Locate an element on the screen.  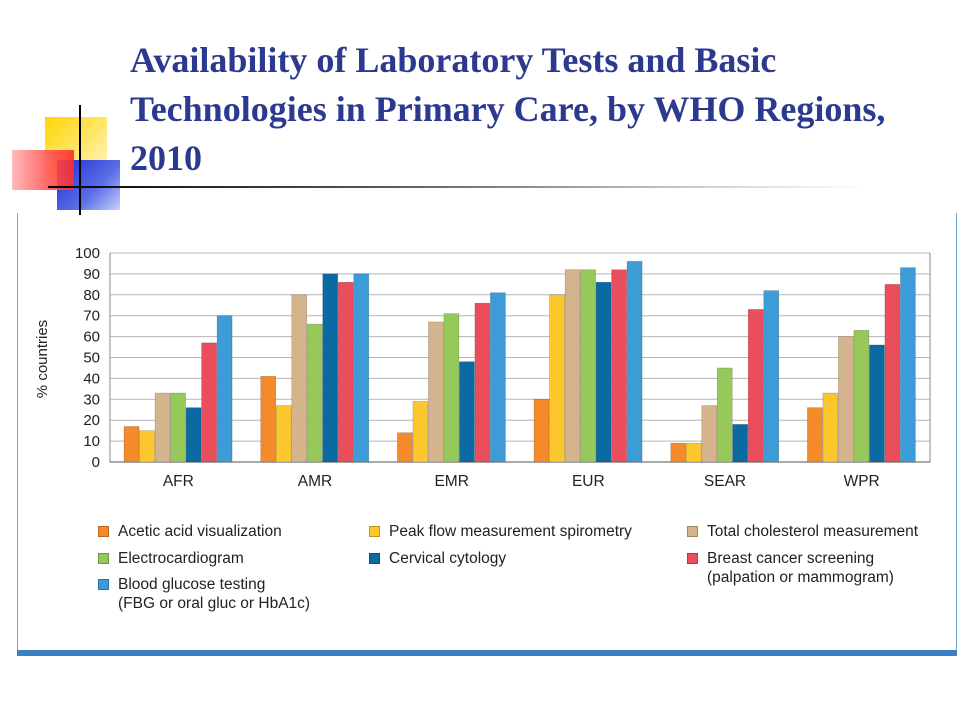
legend-label-line: Acetic acid visualization is located at coordinates (200, 531).